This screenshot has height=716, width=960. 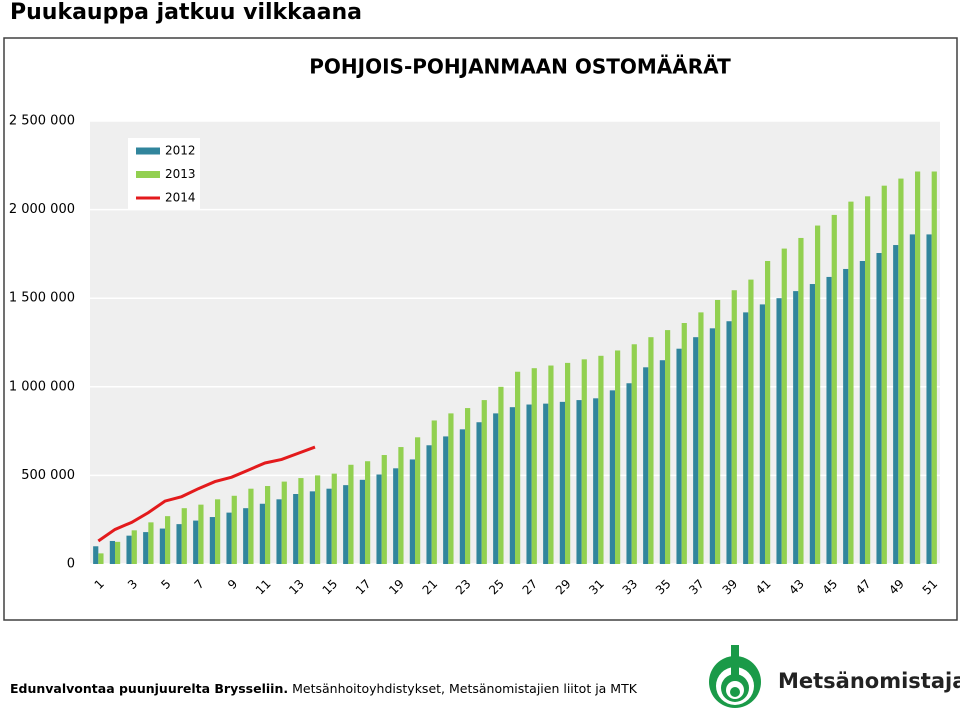 What do you see at coordinates (869, 681) in the screenshot?
I see `logo-text: Metsänomistajat` at bounding box center [869, 681].